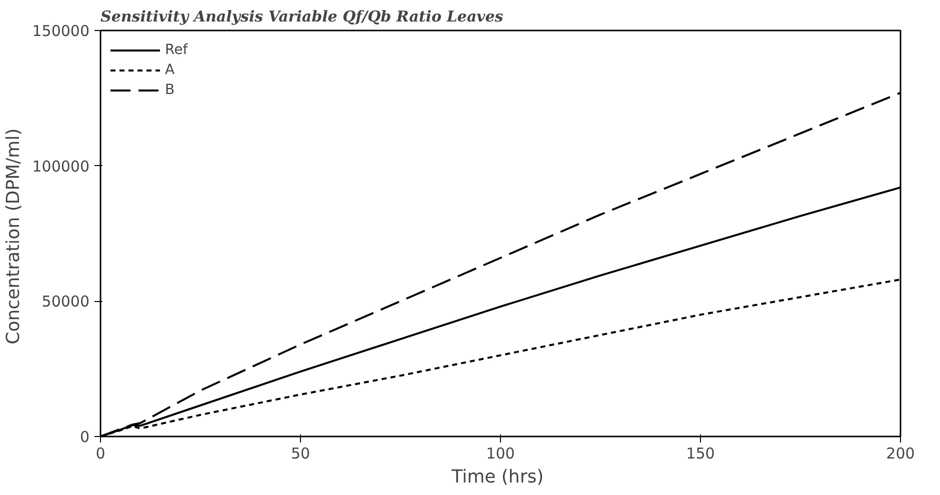  What do you see at coordinates (302, 17) in the screenshot?
I see `chart-title: Sensitivity Analysis Variable Qf/Qb Ratio Leaves` at bounding box center [302, 17].